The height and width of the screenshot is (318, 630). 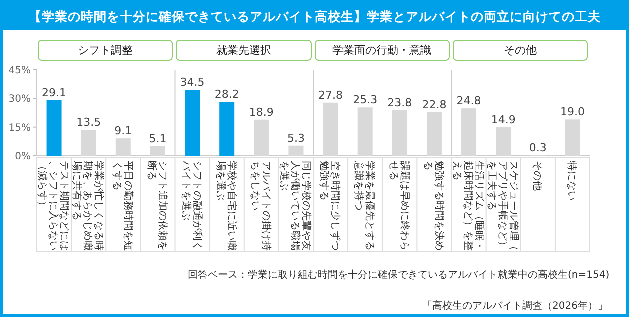 I want to click on x-tick-label: 学業が忙しくなる時期を、あらかじめ職場に共有する, so click(x=88, y=205).